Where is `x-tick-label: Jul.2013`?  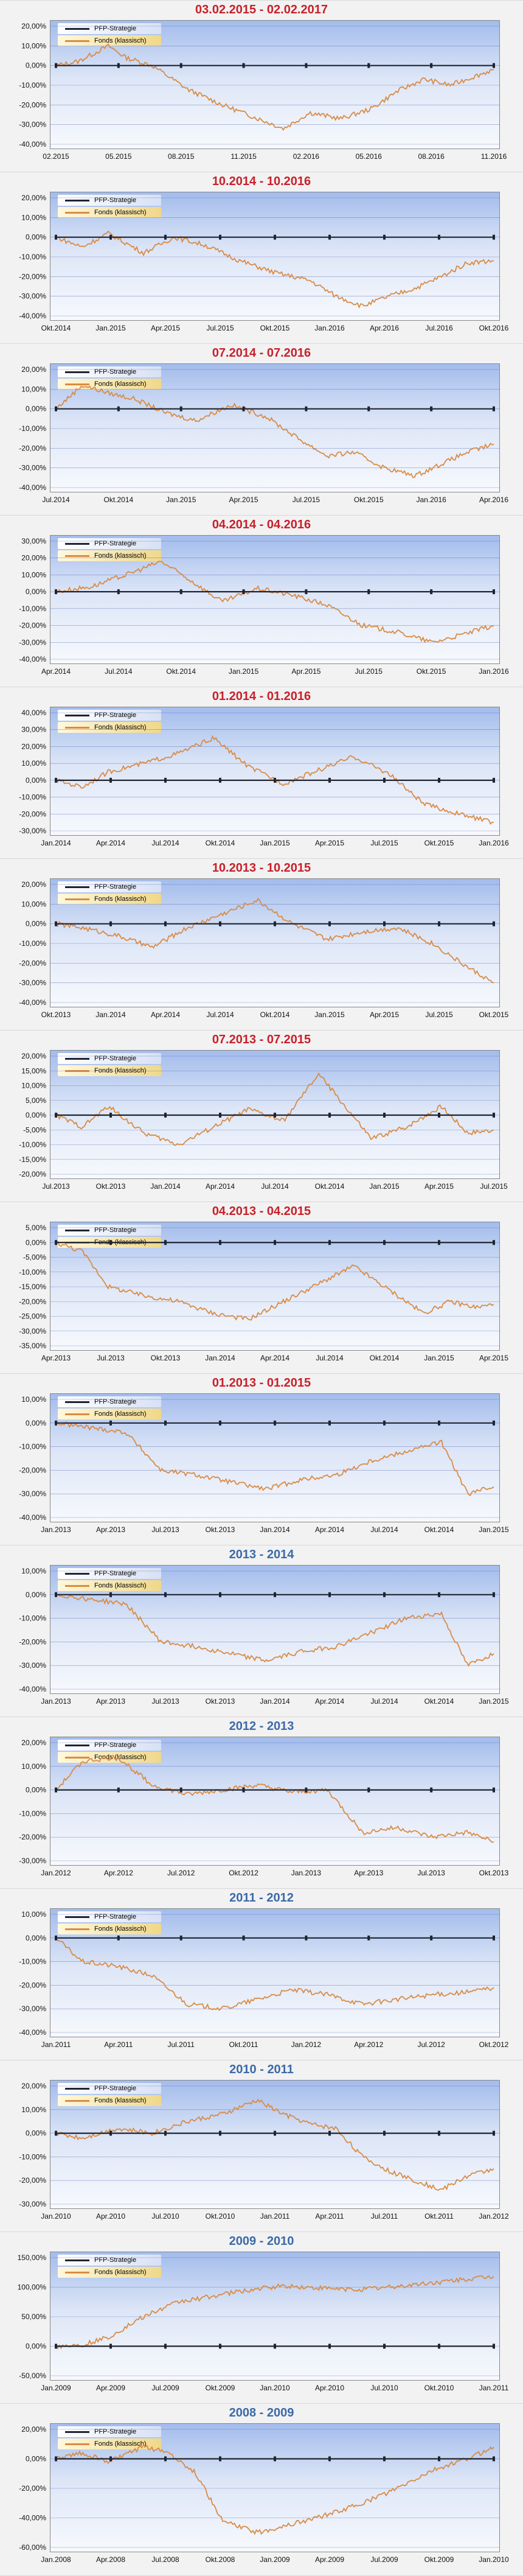 x-tick-label: Jul.2013 is located at coordinates (56, 1186).